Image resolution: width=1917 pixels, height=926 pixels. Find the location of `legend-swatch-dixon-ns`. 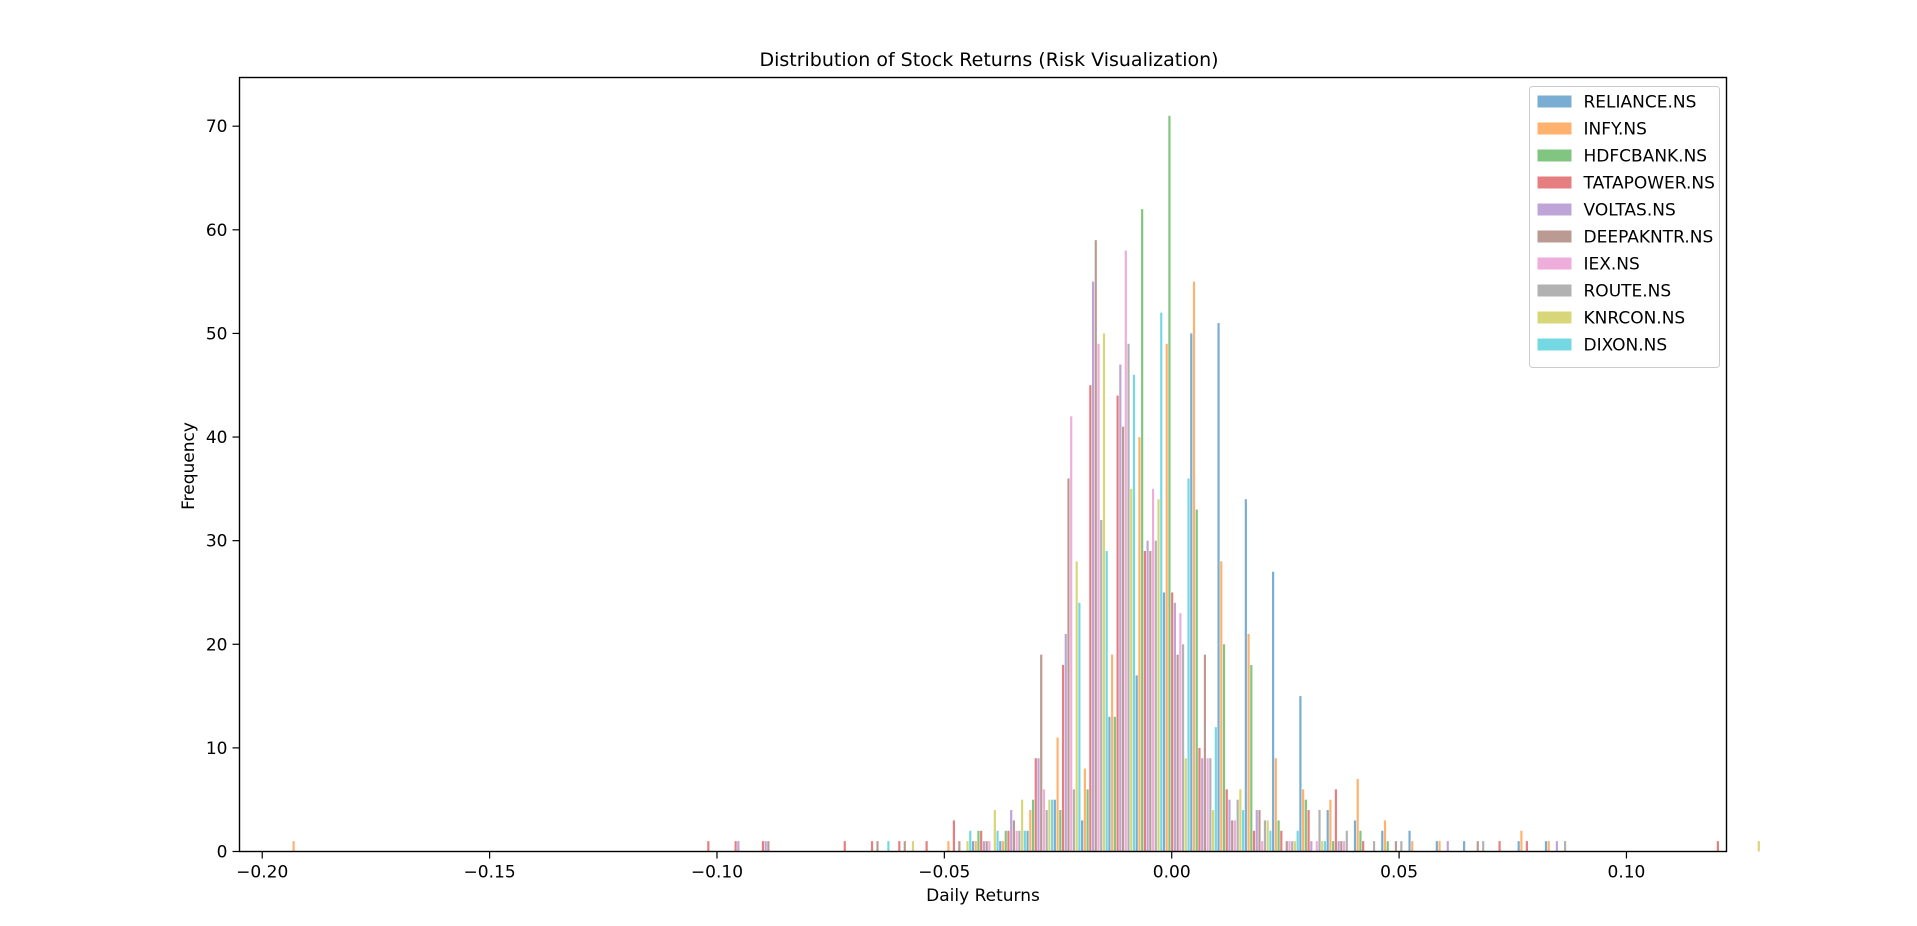

legend-swatch-dixon-ns is located at coordinates (1554, 344).